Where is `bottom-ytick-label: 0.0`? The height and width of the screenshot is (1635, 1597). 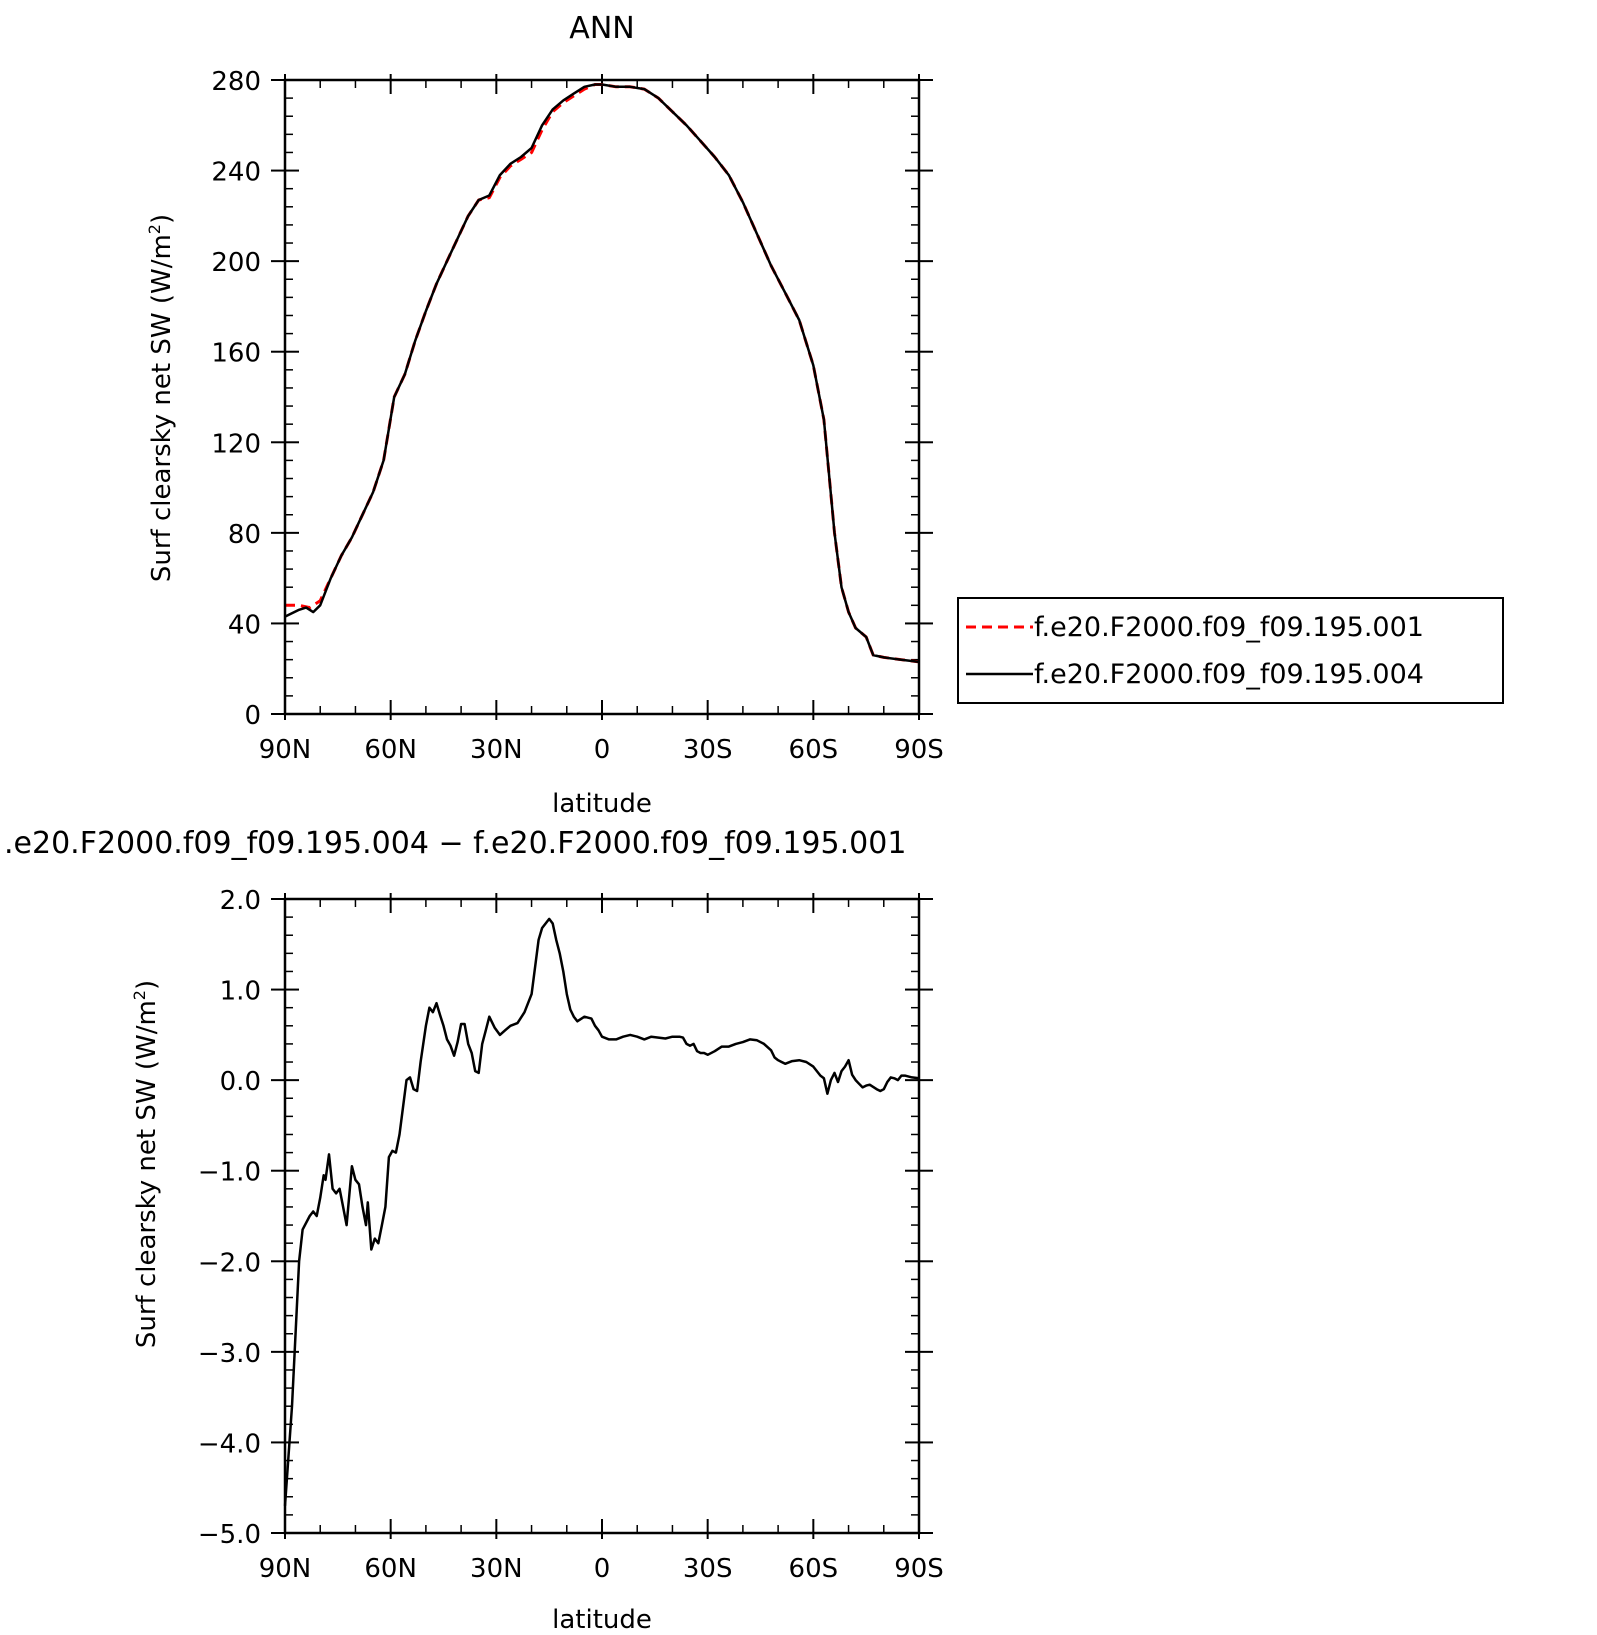 bottom-ytick-label: 0.0 is located at coordinates (240, 1082).